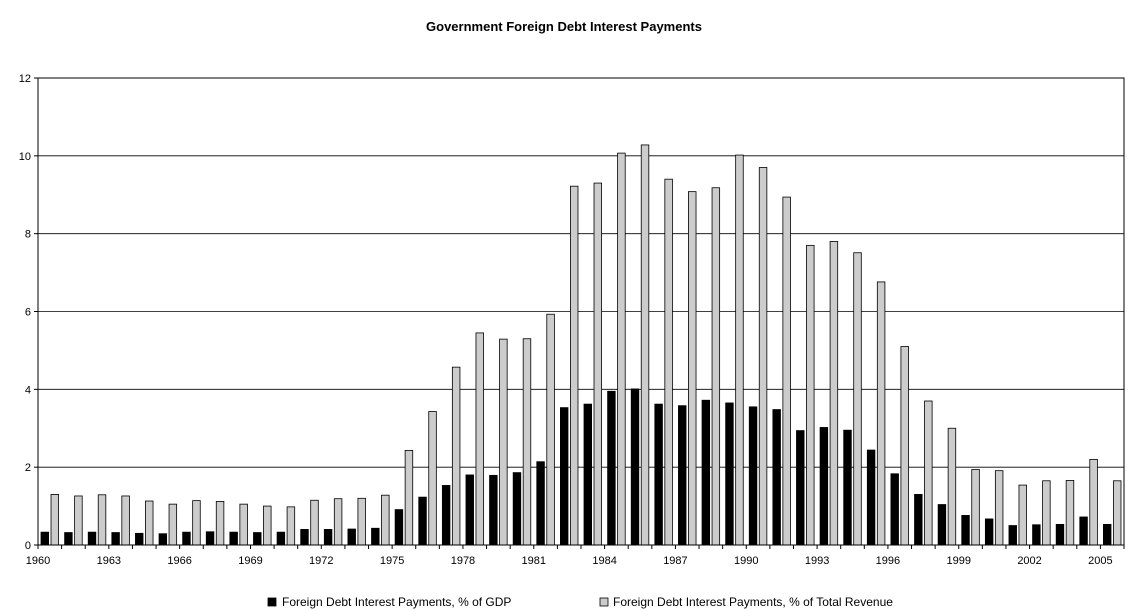 This screenshot has width=1128, height=610. I want to click on x-tick-label: 1990, so click(746, 561).